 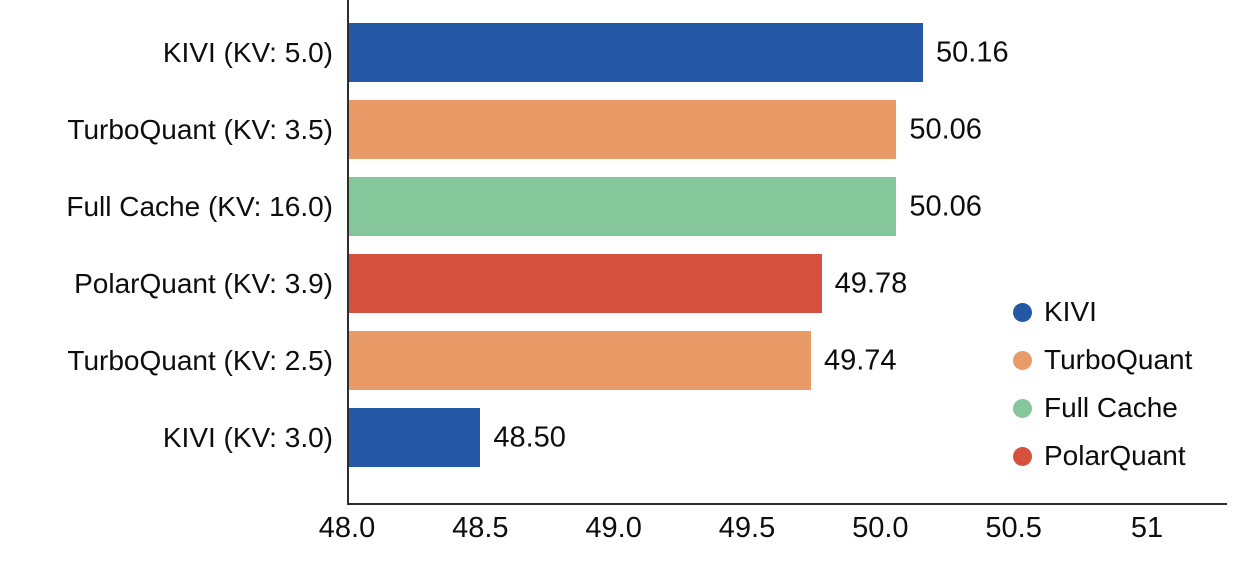 I want to click on bar-area: 49.74, so click(x=787, y=360).